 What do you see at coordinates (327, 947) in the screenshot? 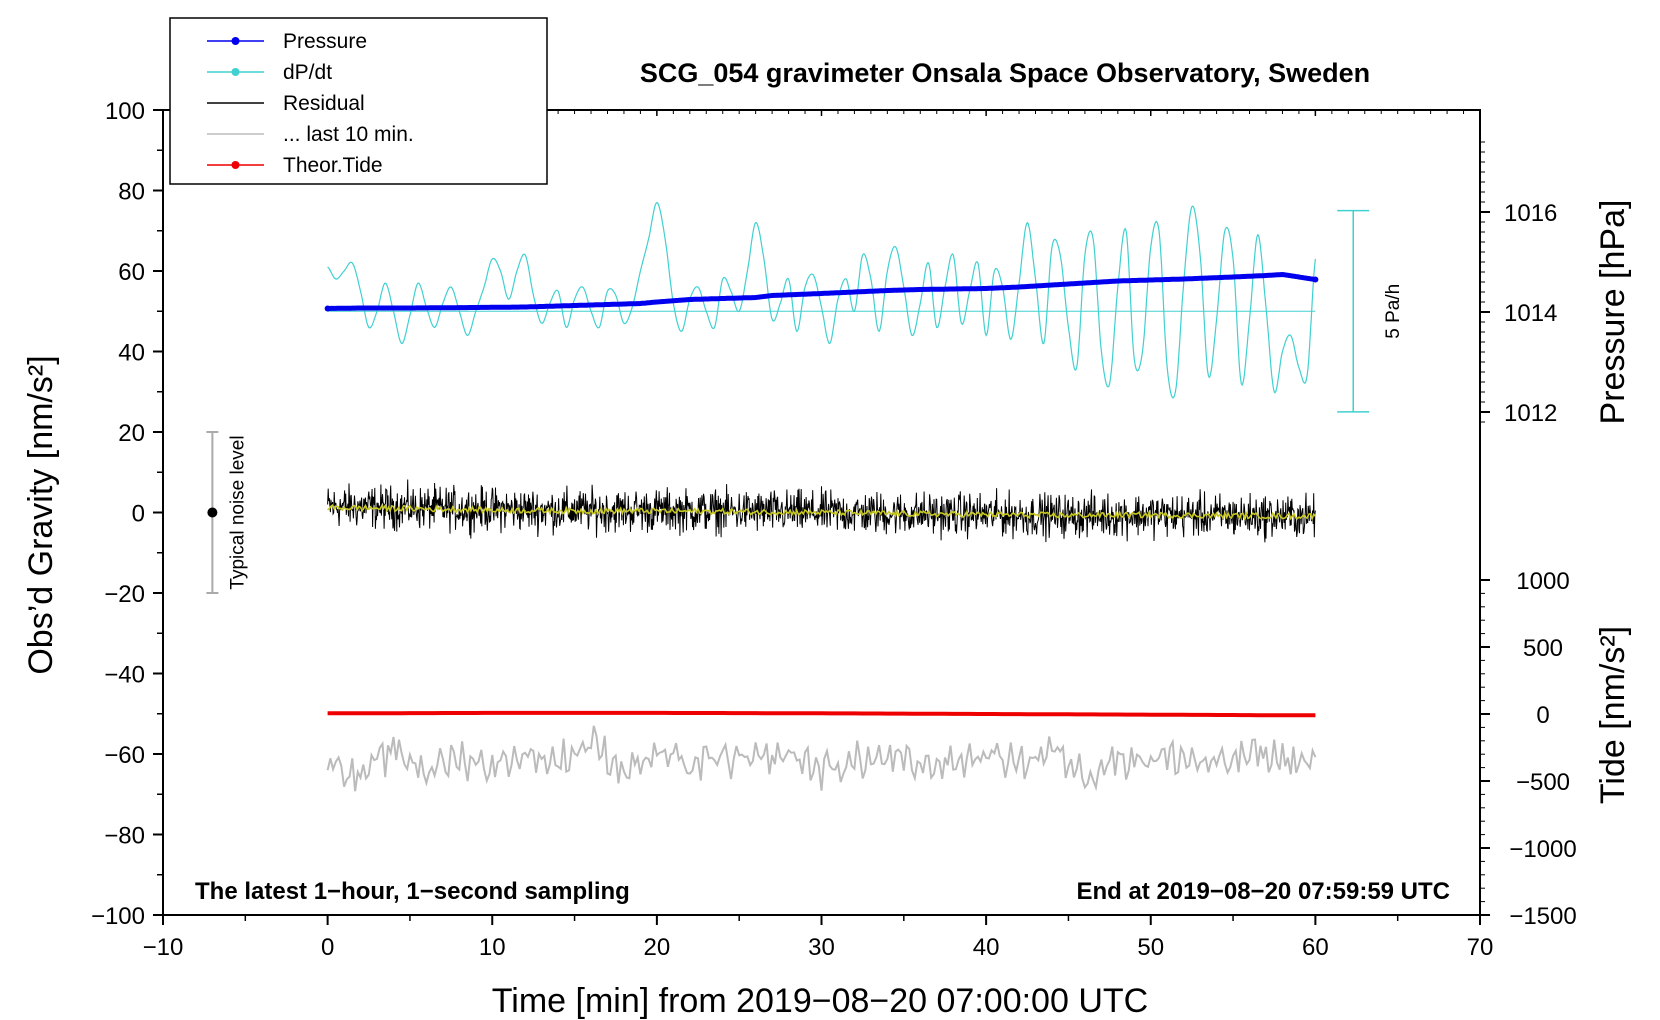
I see `x-tick-label: 0` at bounding box center [327, 947].